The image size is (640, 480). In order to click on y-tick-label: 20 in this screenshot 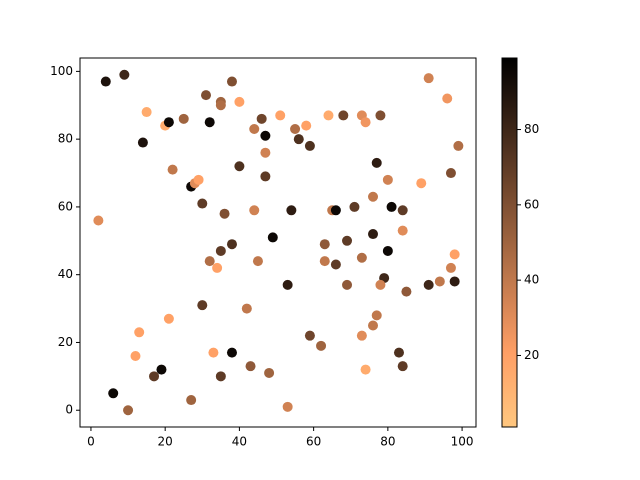, I will do `click(65, 342)`.